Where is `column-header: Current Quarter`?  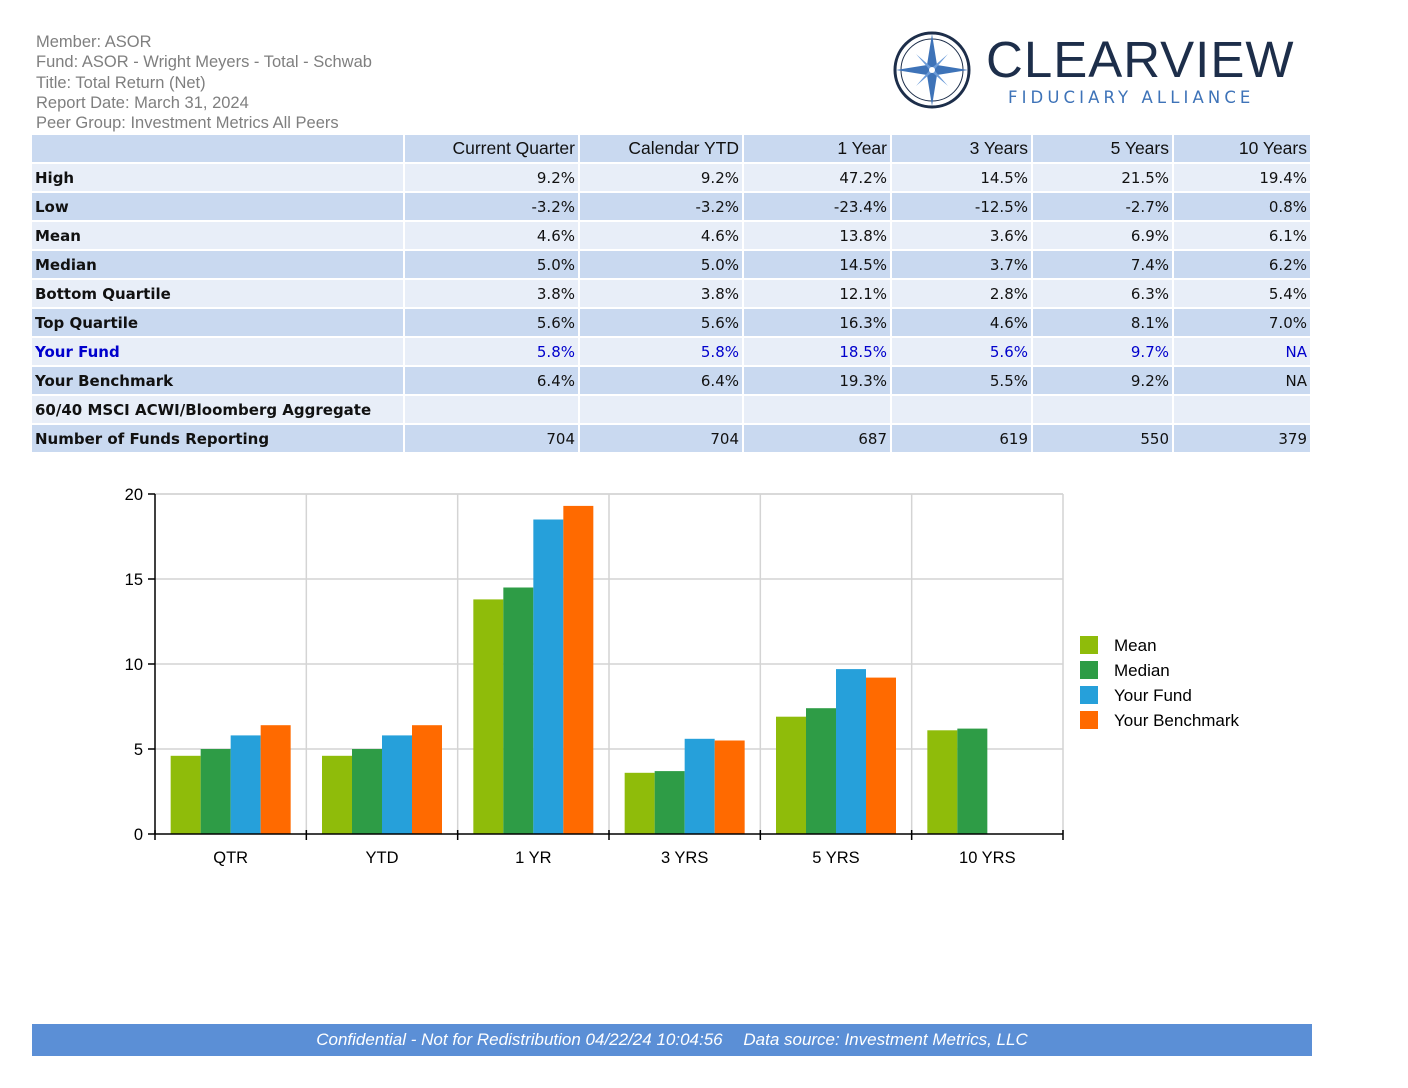
column-header: Current Quarter is located at coordinates (492, 149).